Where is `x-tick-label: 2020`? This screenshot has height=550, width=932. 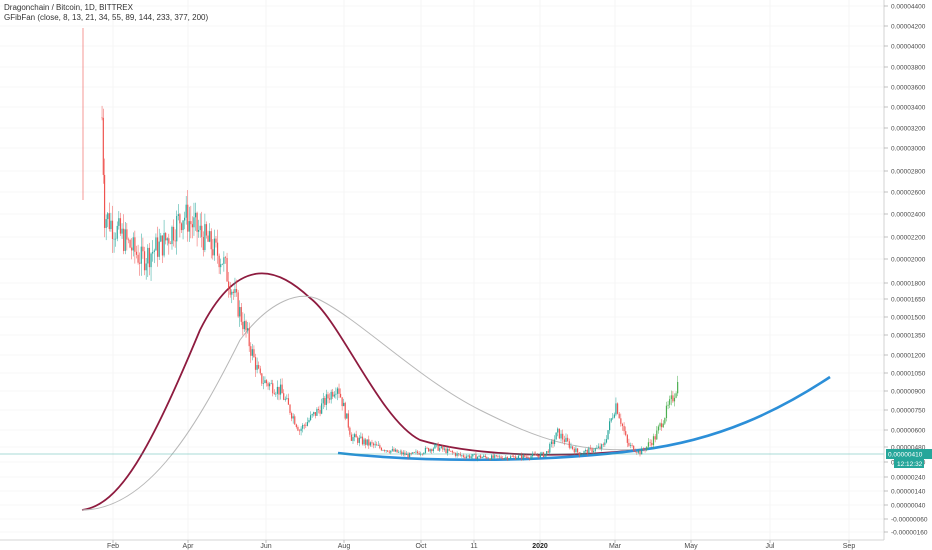
x-tick-label: 2020 is located at coordinates (540, 546).